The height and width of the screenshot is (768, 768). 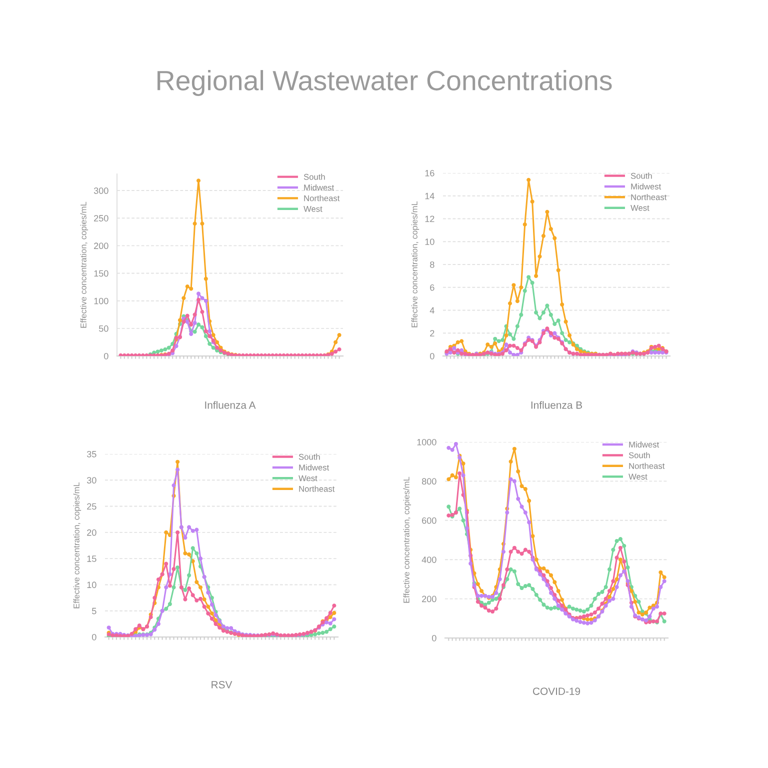 I want to click on y-tick-label: 12, so click(x=429, y=219).